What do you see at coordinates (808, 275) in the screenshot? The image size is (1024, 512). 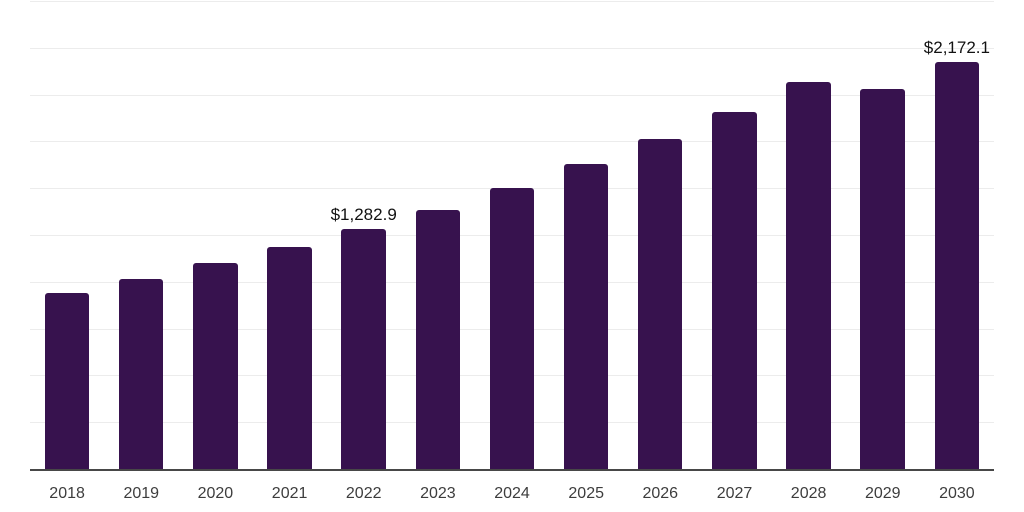 I see `bar-2028` at bounding box center [808, 275].